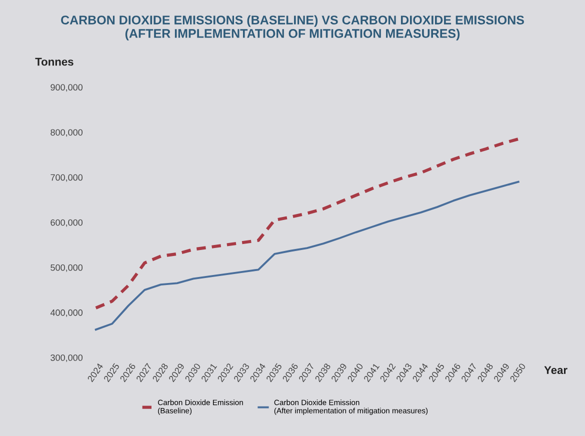 The width and height of the screenshot is (585, 436). I want to click on y-tick-label: 900,000, so click(66, 88).